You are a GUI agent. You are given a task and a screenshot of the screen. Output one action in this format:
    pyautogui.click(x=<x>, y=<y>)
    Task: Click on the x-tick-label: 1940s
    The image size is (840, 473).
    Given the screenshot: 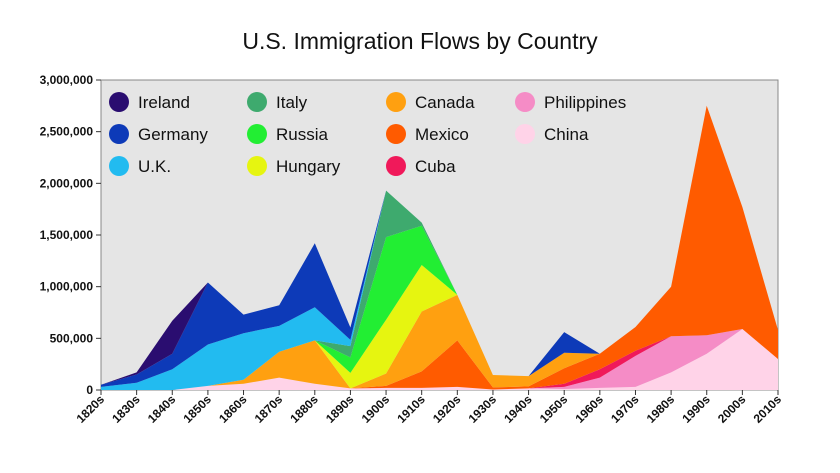 What is the action you would take?
    pyautogui.click(x=518, y=409)
    